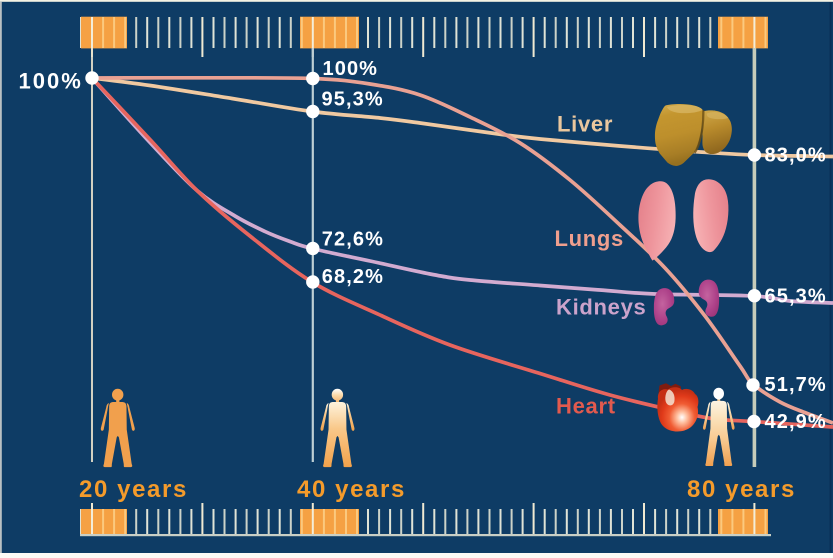 The height and width of the screenshot is (558, 833). Describe the element at coordinates (590, 238) in the screenshot. I see `svg-text: Lungs` at that location.